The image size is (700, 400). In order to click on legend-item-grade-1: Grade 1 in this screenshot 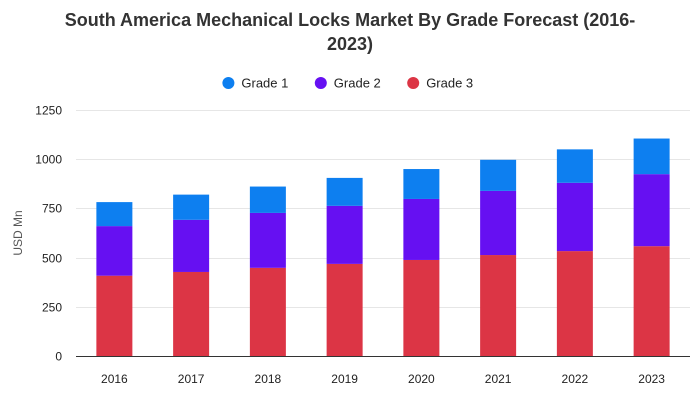, I will do `click(255, 83)`.